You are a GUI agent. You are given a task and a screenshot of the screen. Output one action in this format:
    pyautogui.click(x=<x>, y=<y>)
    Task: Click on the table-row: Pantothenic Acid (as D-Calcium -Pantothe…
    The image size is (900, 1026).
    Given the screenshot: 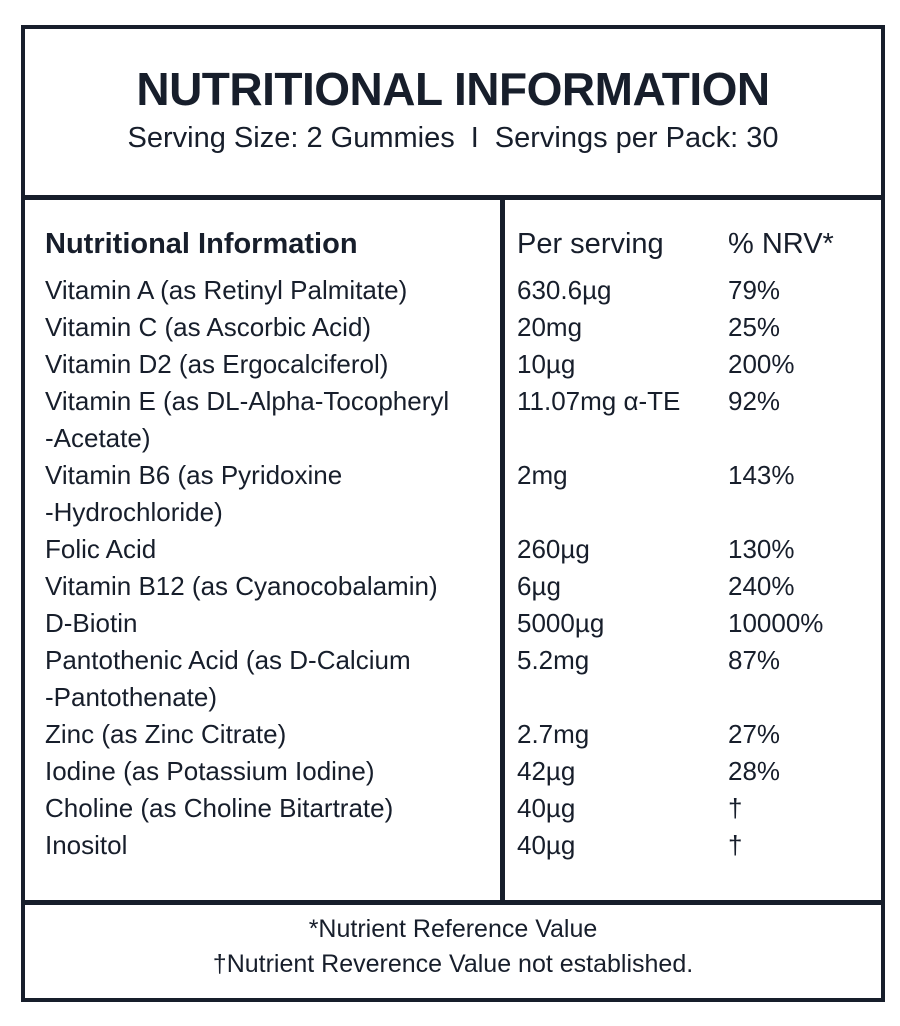 What is the action you would take?
    pyautogui.click(x=453, y=679)
    